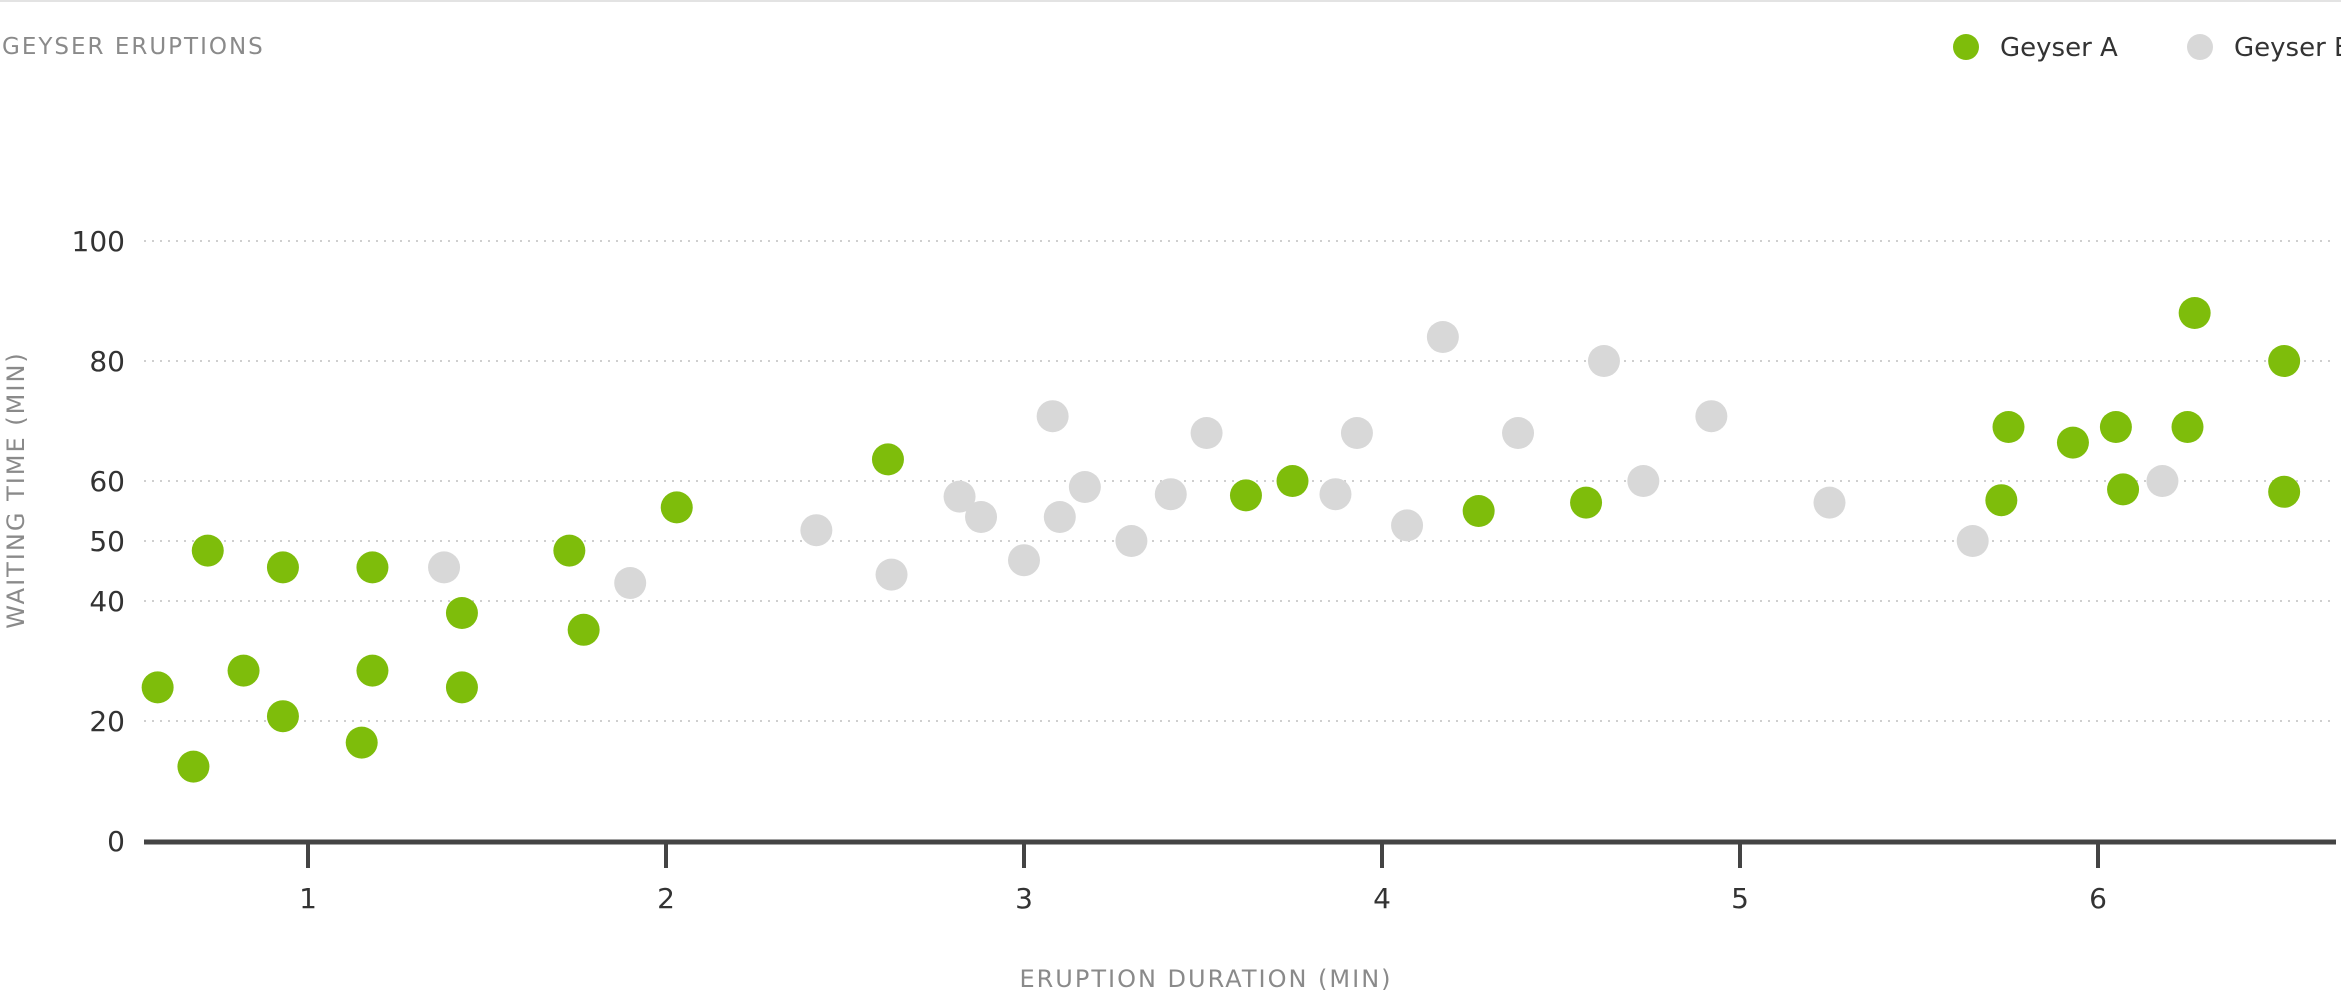 The height and width of the screenshot is (1007, 2341). What do you see at coordinates (133, 47) in the screenshot?
I see `chart-title: GEYSER ERUPTIONS` at bounding box center [133, 47].